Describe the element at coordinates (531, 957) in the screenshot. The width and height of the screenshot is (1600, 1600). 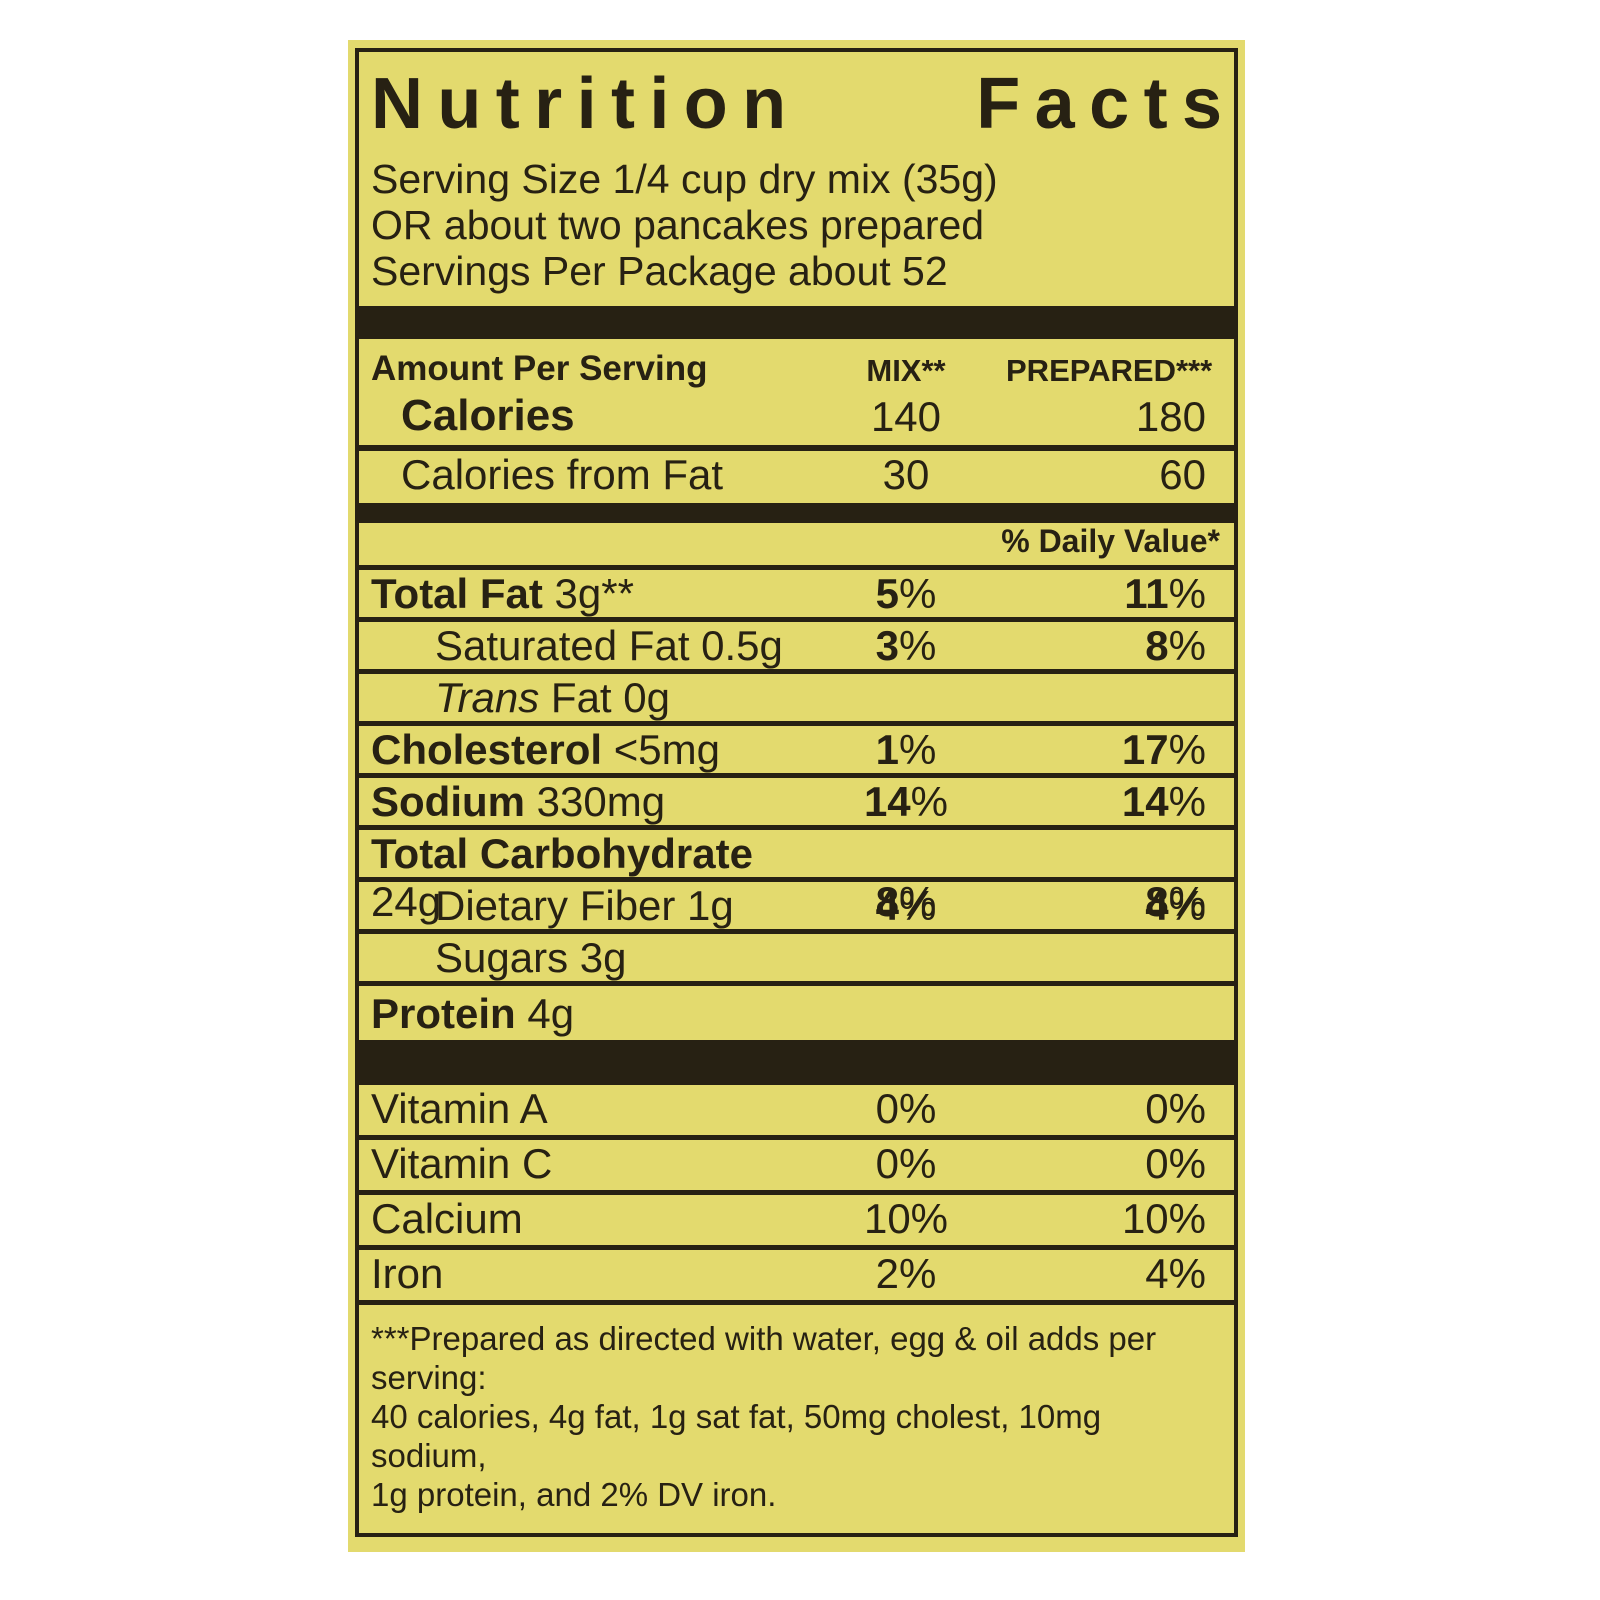
I see `nutrient-amount: Sugars 3g` at that location.